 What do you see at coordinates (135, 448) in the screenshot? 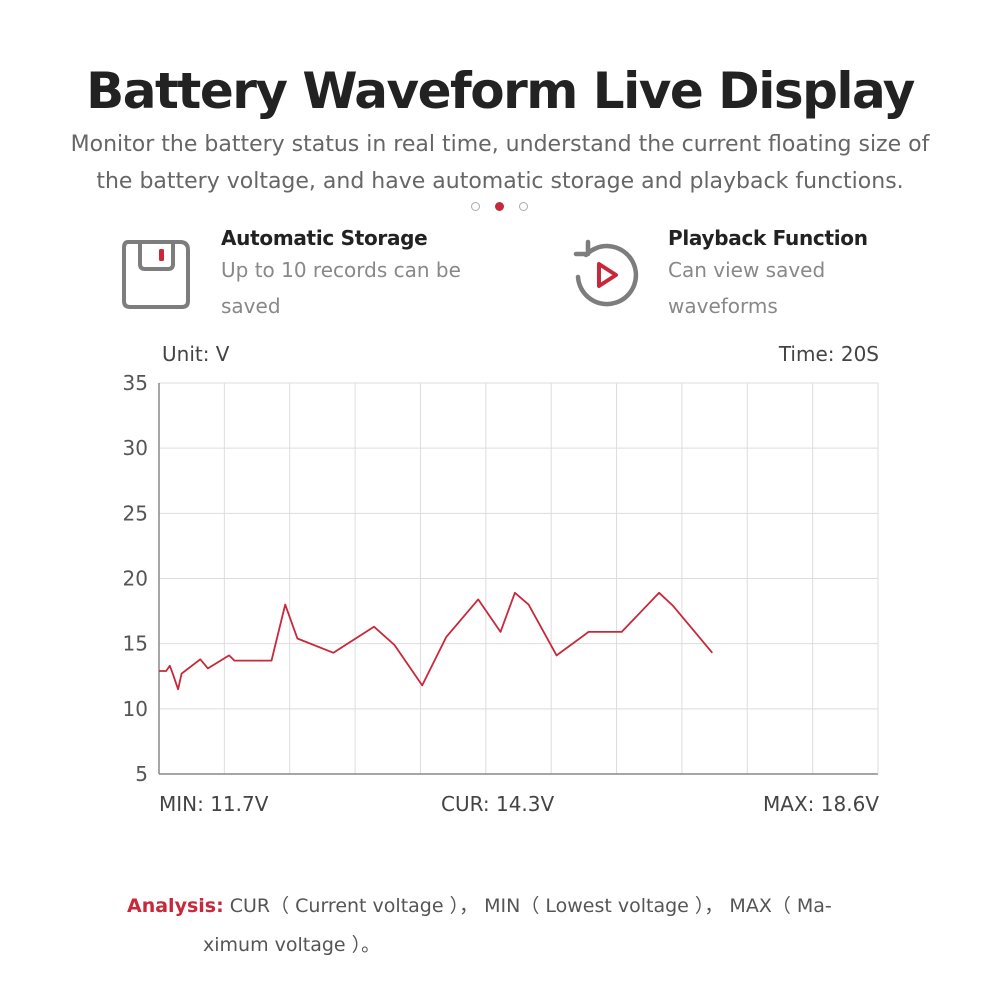
I see `y-tick-label: 30` at bounding box center [135, 448].